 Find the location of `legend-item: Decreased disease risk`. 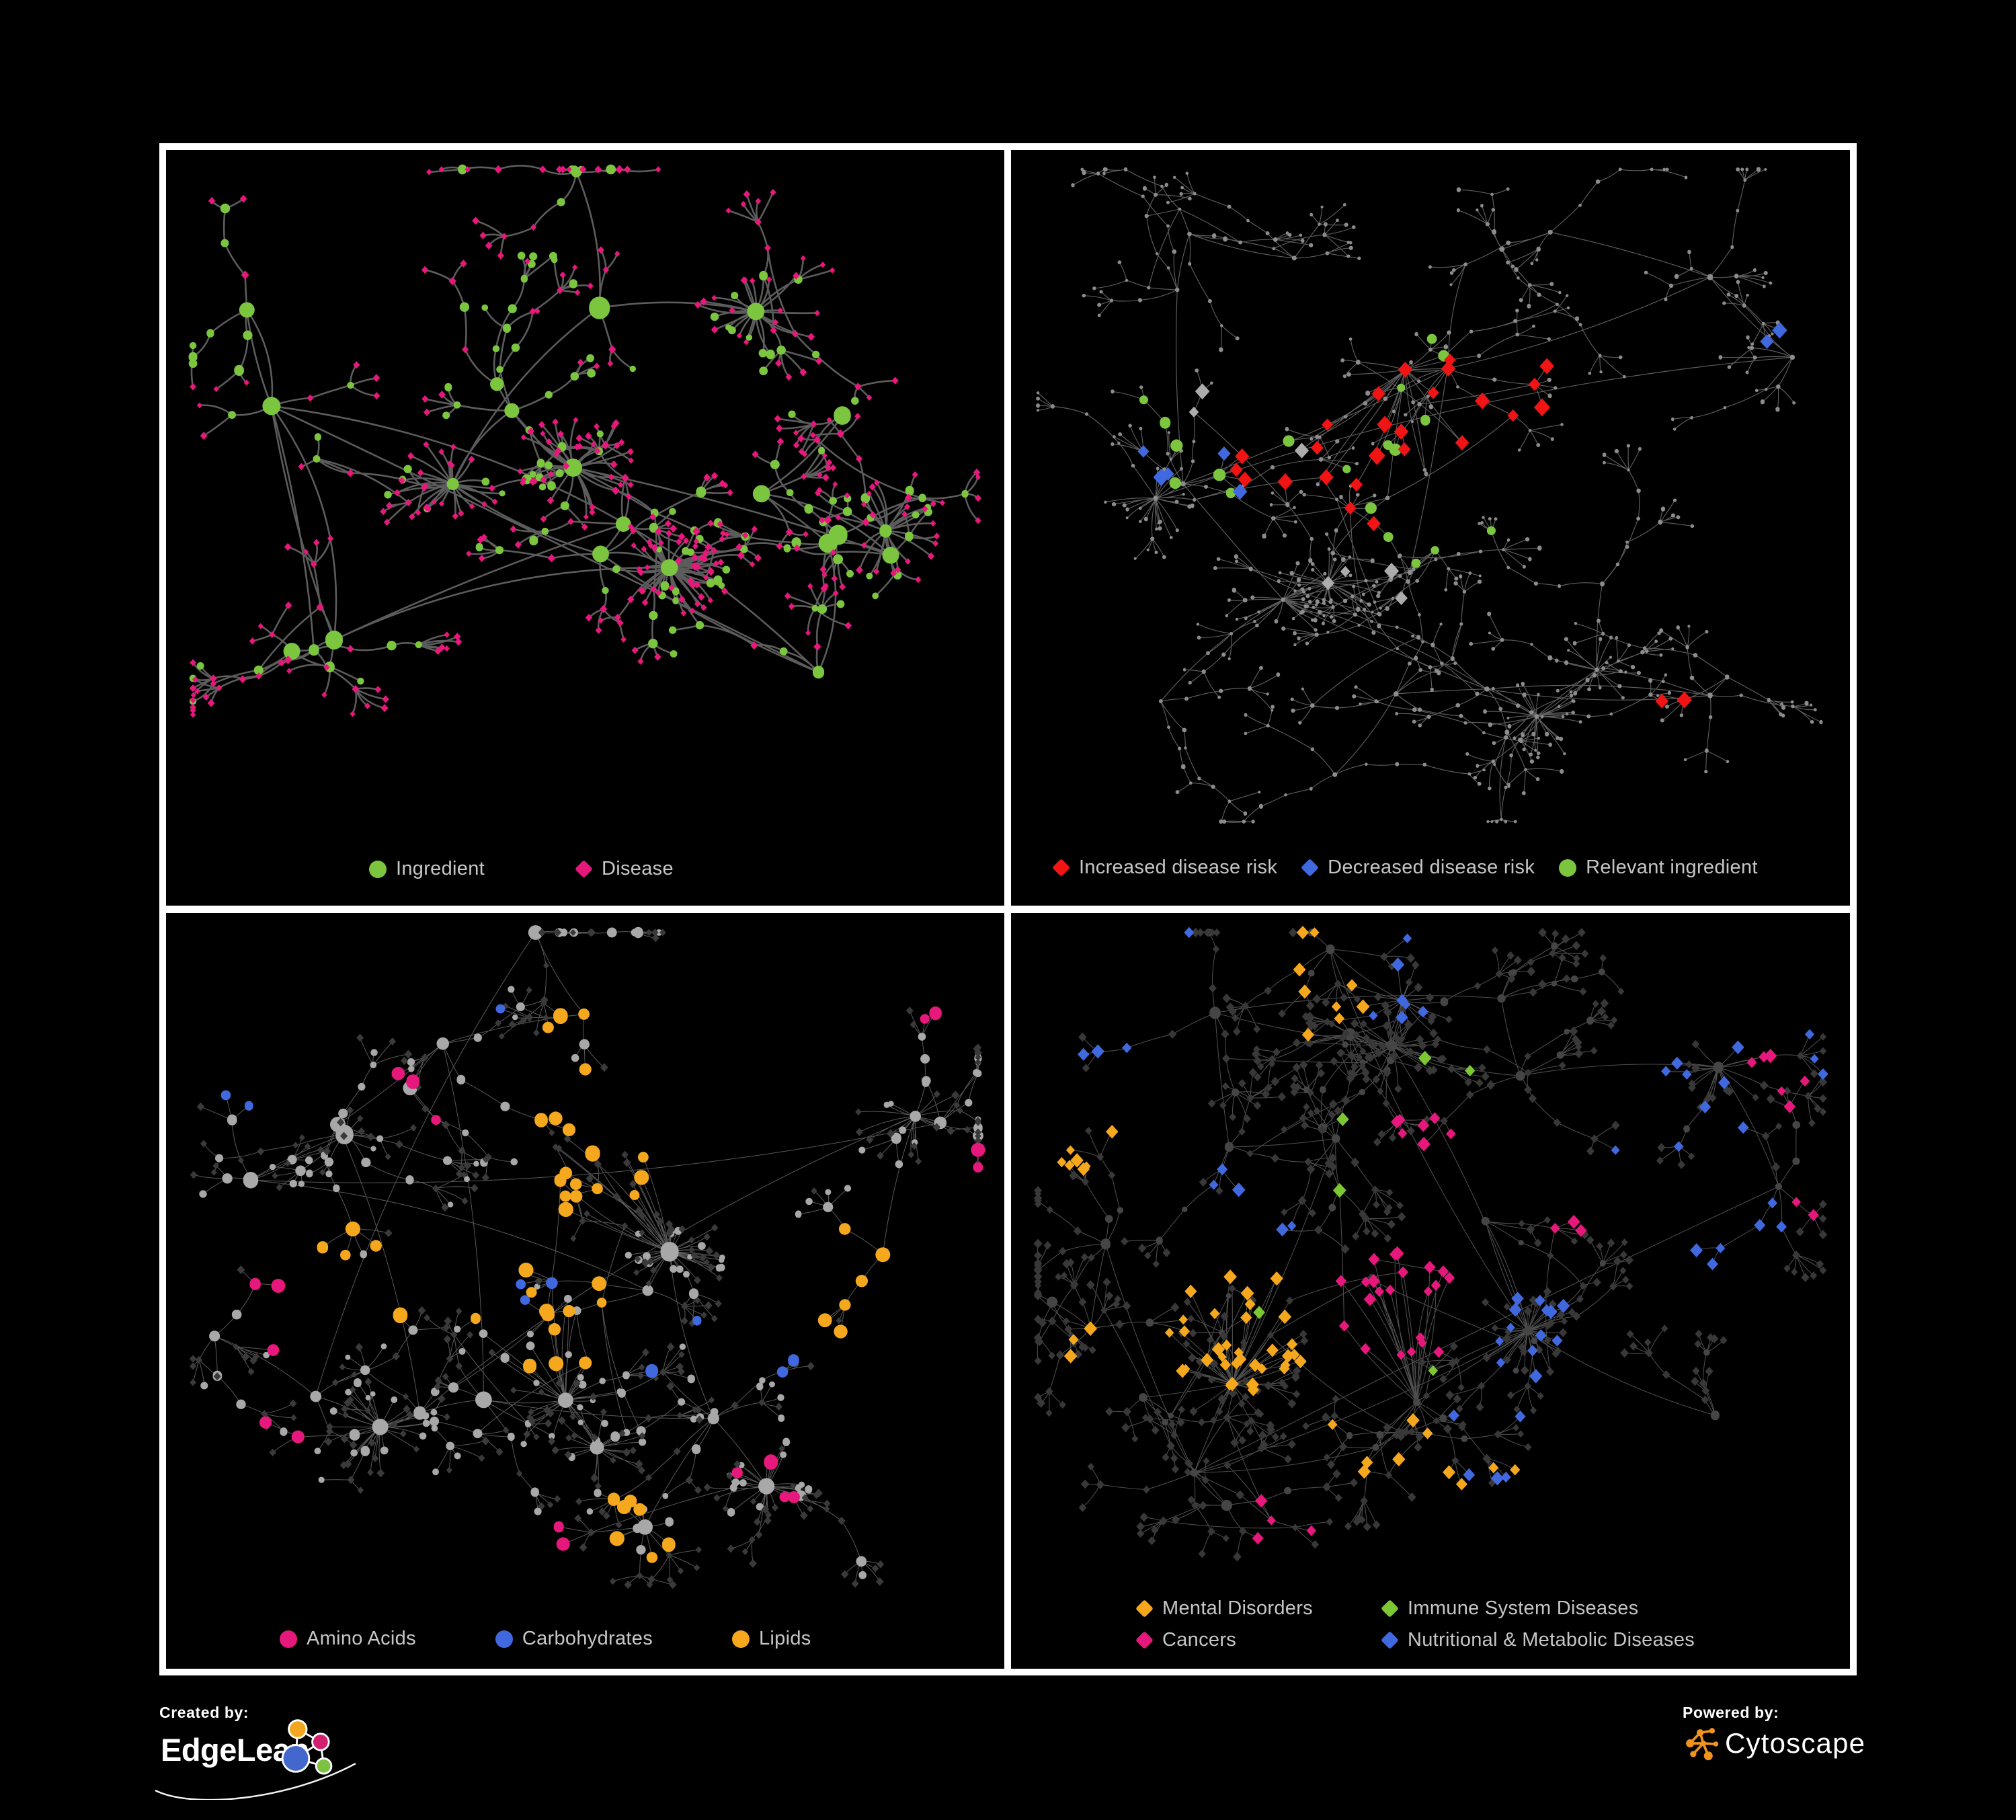

legend-item: Decreased disease risk is located at coordinates (1418, 868).